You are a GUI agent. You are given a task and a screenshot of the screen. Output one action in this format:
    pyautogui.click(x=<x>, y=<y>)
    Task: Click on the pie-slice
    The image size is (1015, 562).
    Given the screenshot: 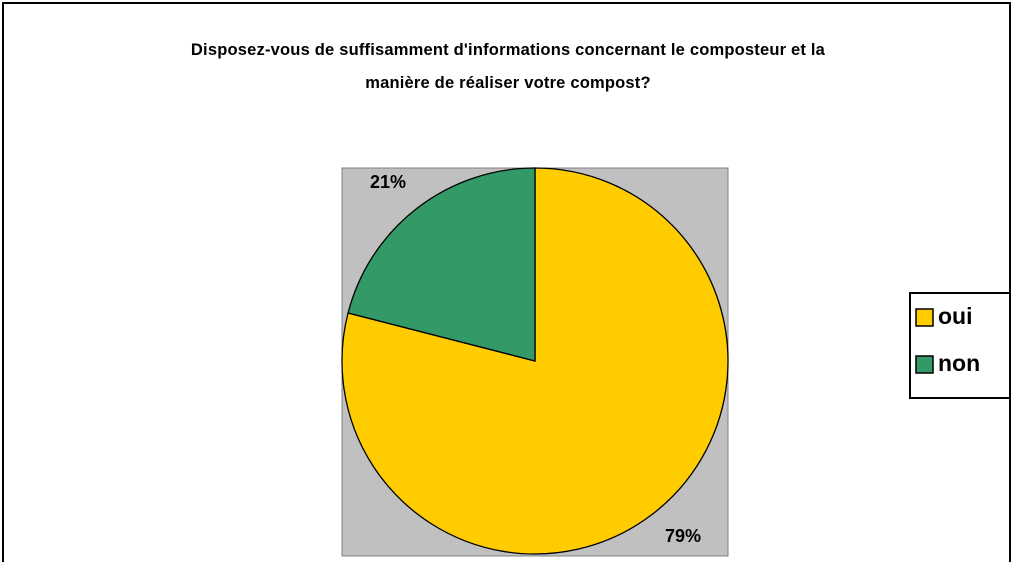 What is the action you would take?
    pyautogui.click(x=441, y=264)
    